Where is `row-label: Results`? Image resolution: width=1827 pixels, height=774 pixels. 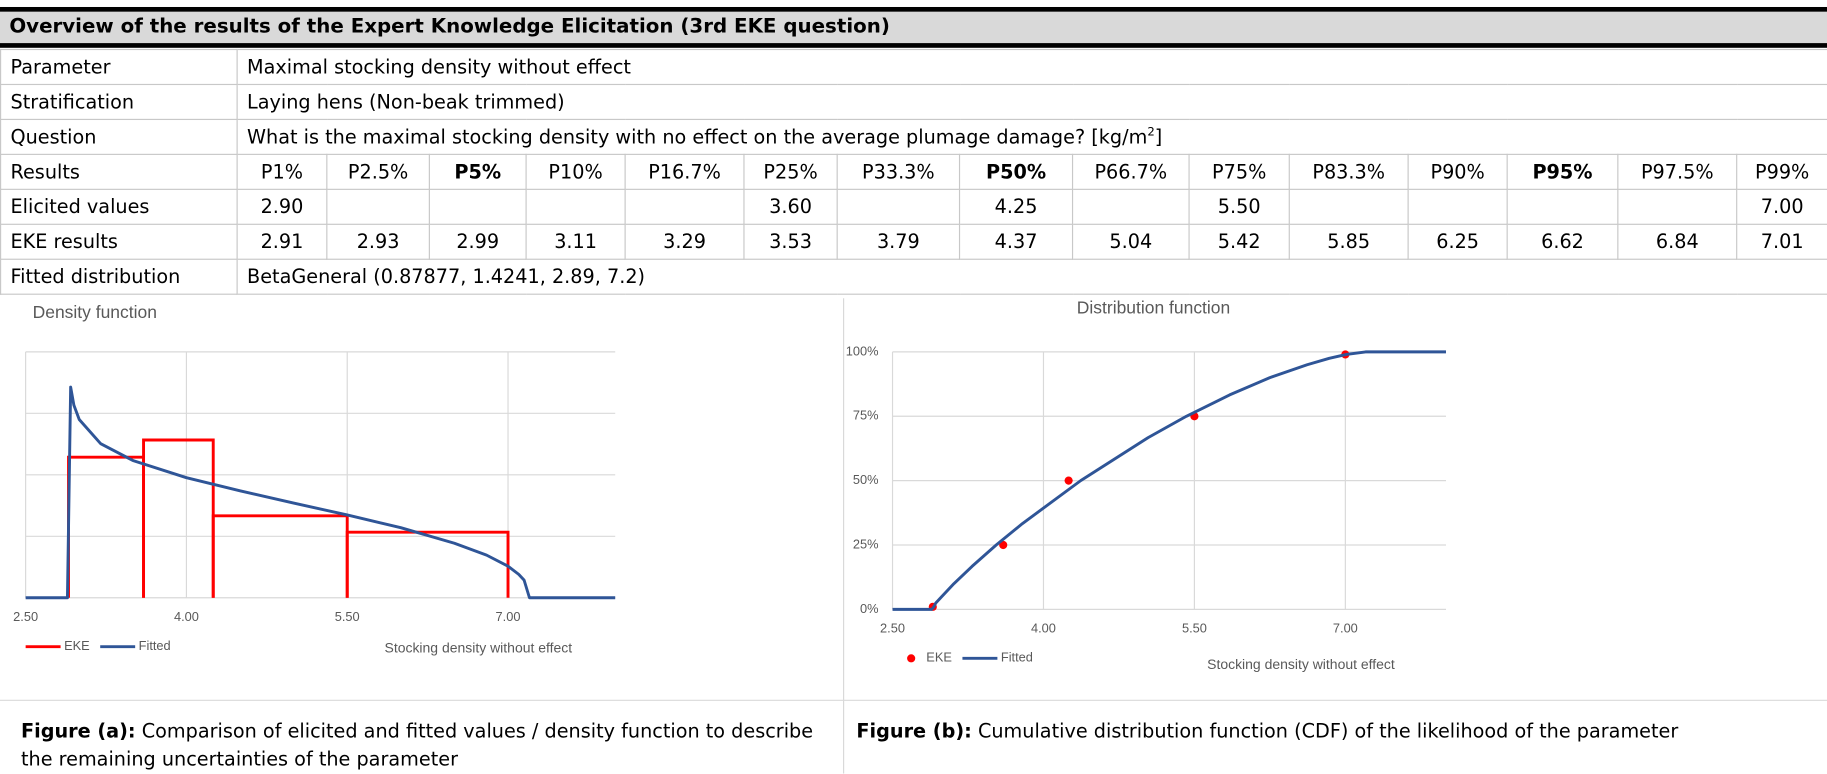
row-label: Results is located at coordinates (119, 171).